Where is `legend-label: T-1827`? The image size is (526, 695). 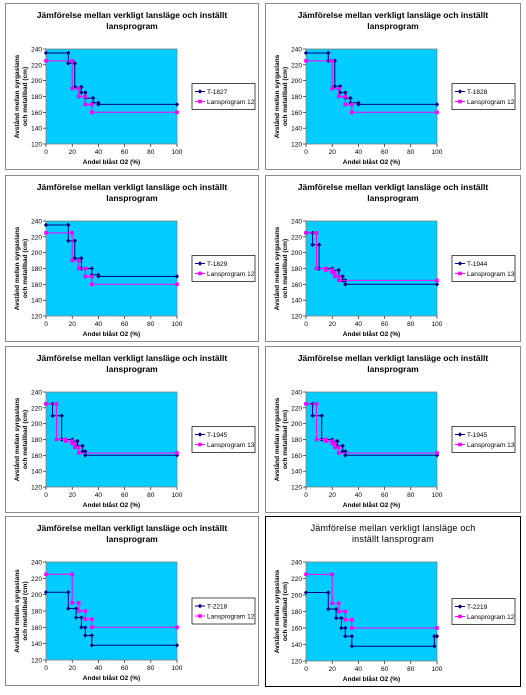
legend-label: T-1827 is located at coordinates (217, 92).